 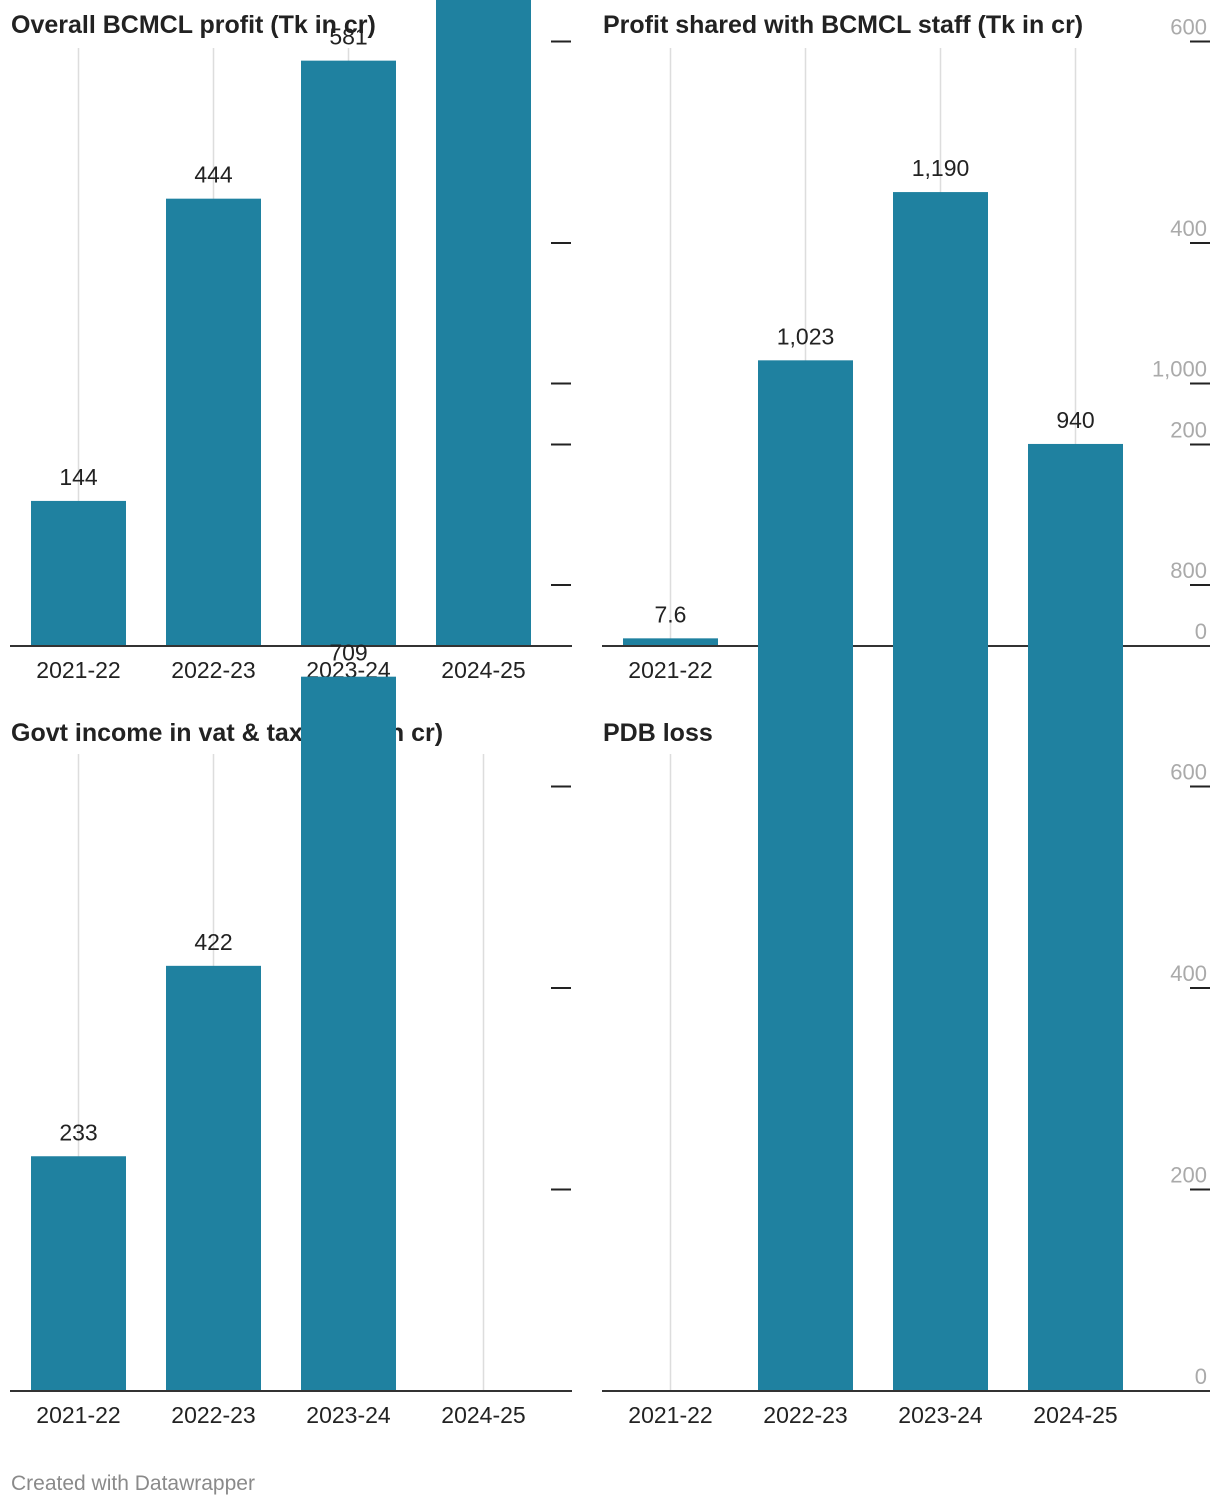 I want to click on bar-value-label: 422, so click(x=213, y=942).